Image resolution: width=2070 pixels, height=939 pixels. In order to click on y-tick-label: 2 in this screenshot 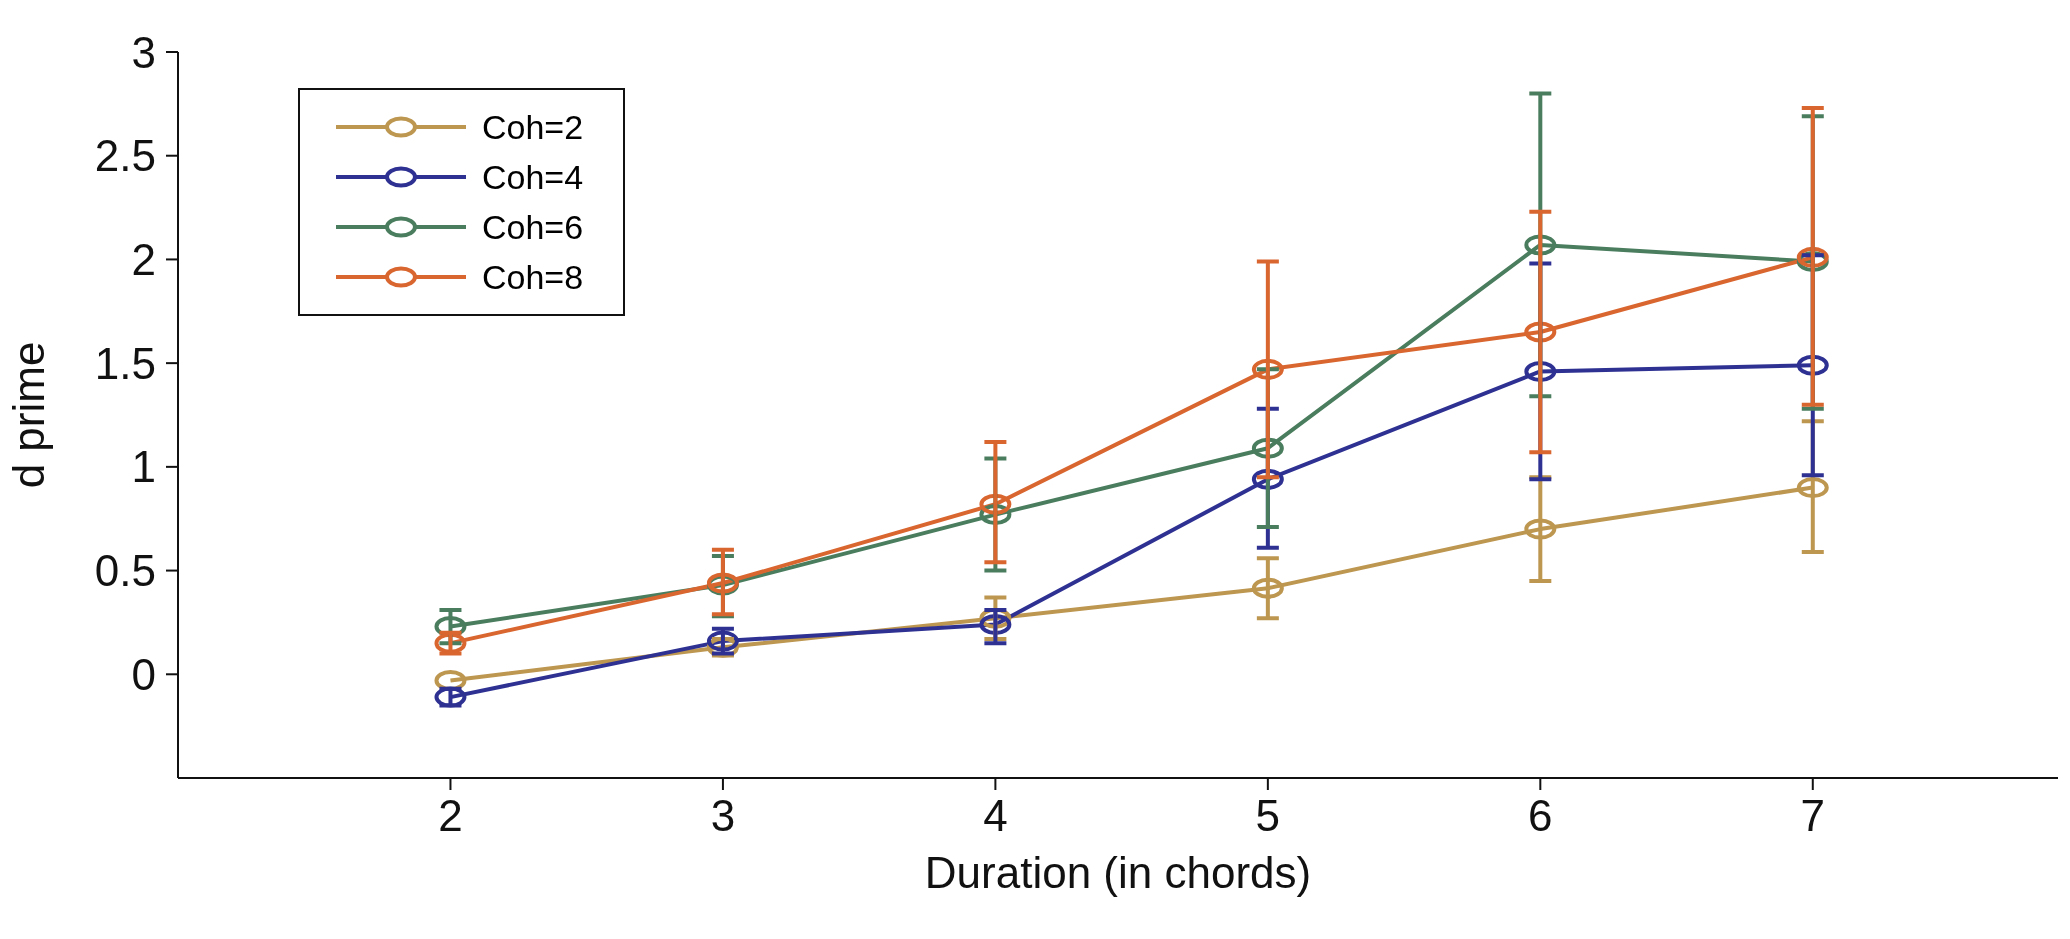, I will do `click(143, 260)`.